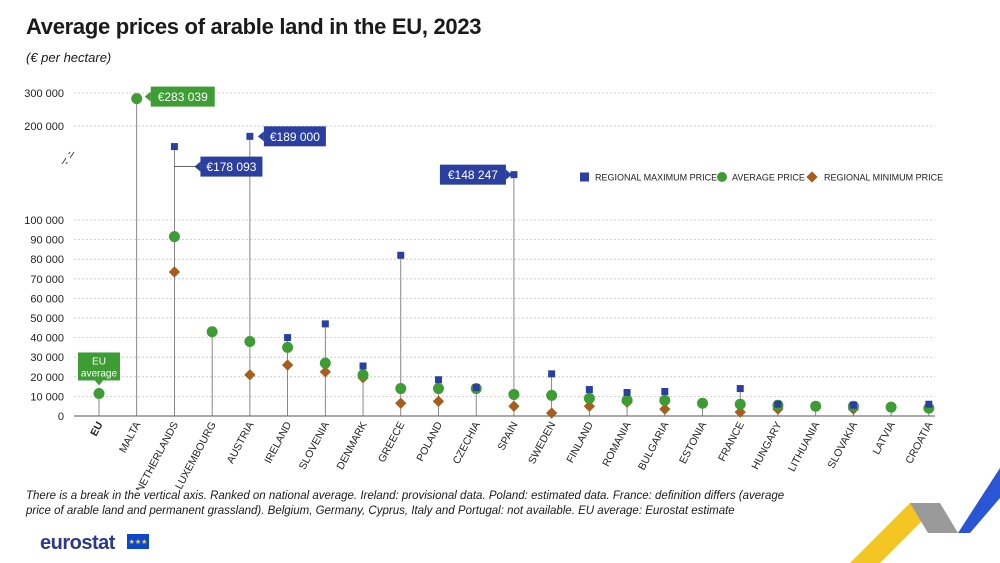 This screenshot has width=1000, height=563. Describe the element at coordinates (731, 442) in the screenshot. I see `x-tick-label: FRANCE` at that location.